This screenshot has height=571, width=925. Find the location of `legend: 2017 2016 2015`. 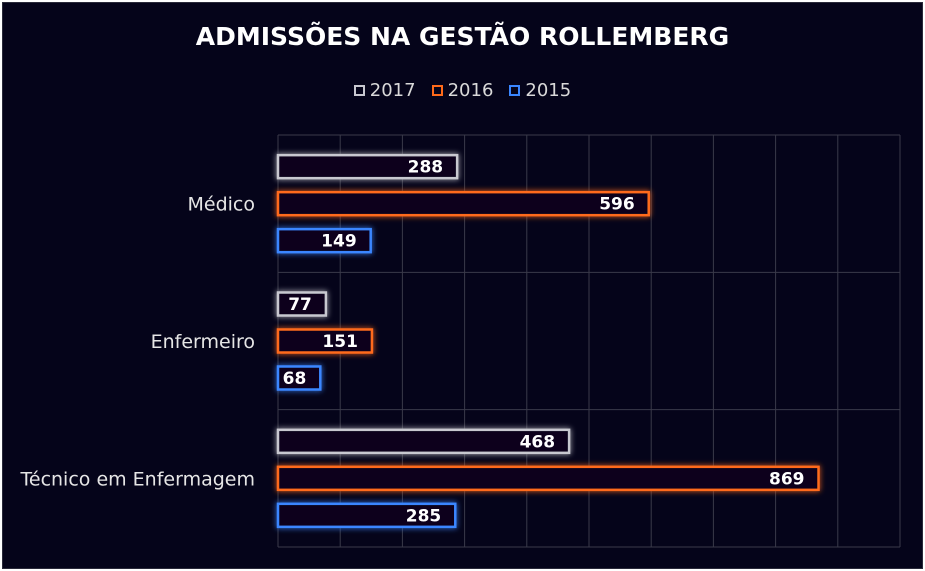

legend: 2017 2016 2015 is located at coordinates (462, 90).